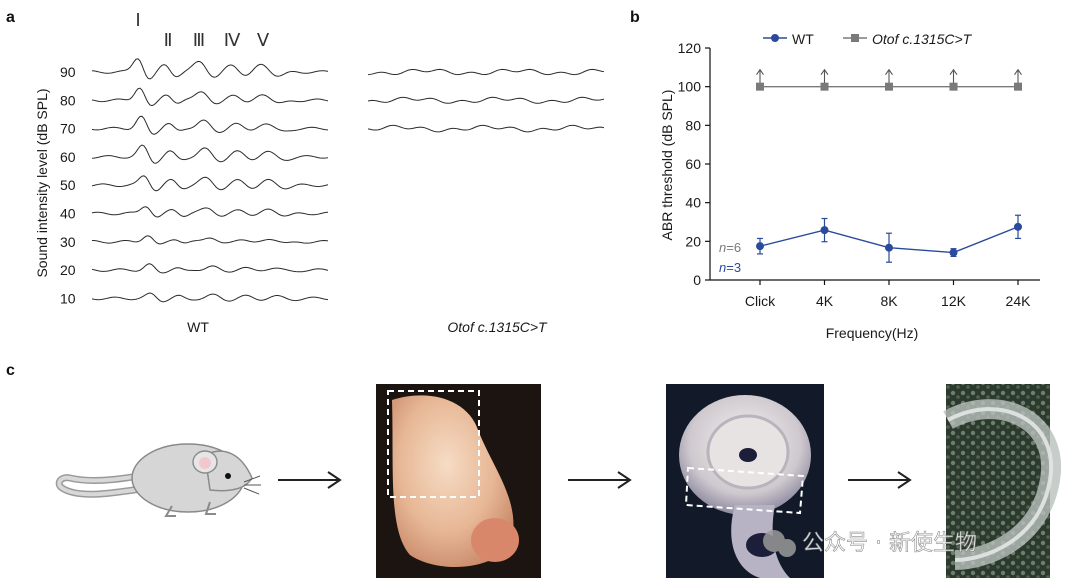  What do you see at coordinates (889, 238) in the screenshot?
I see `series-wt` at bounding box center [889, 238].